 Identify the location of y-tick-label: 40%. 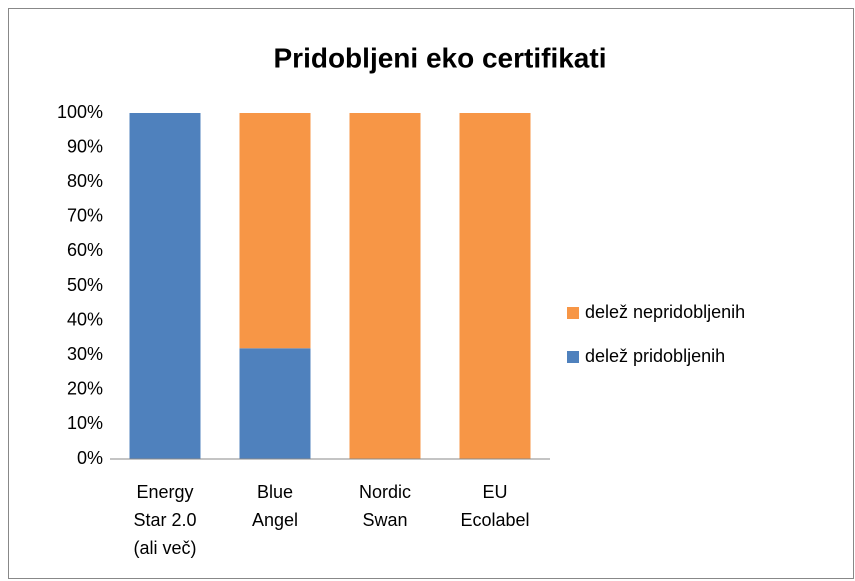
(85, 319).